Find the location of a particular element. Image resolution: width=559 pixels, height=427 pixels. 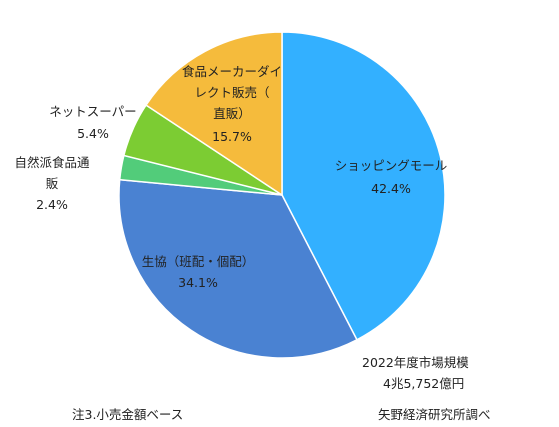

slice-value-net-supermarket: 5.4% is located at coordinates (93, 133).